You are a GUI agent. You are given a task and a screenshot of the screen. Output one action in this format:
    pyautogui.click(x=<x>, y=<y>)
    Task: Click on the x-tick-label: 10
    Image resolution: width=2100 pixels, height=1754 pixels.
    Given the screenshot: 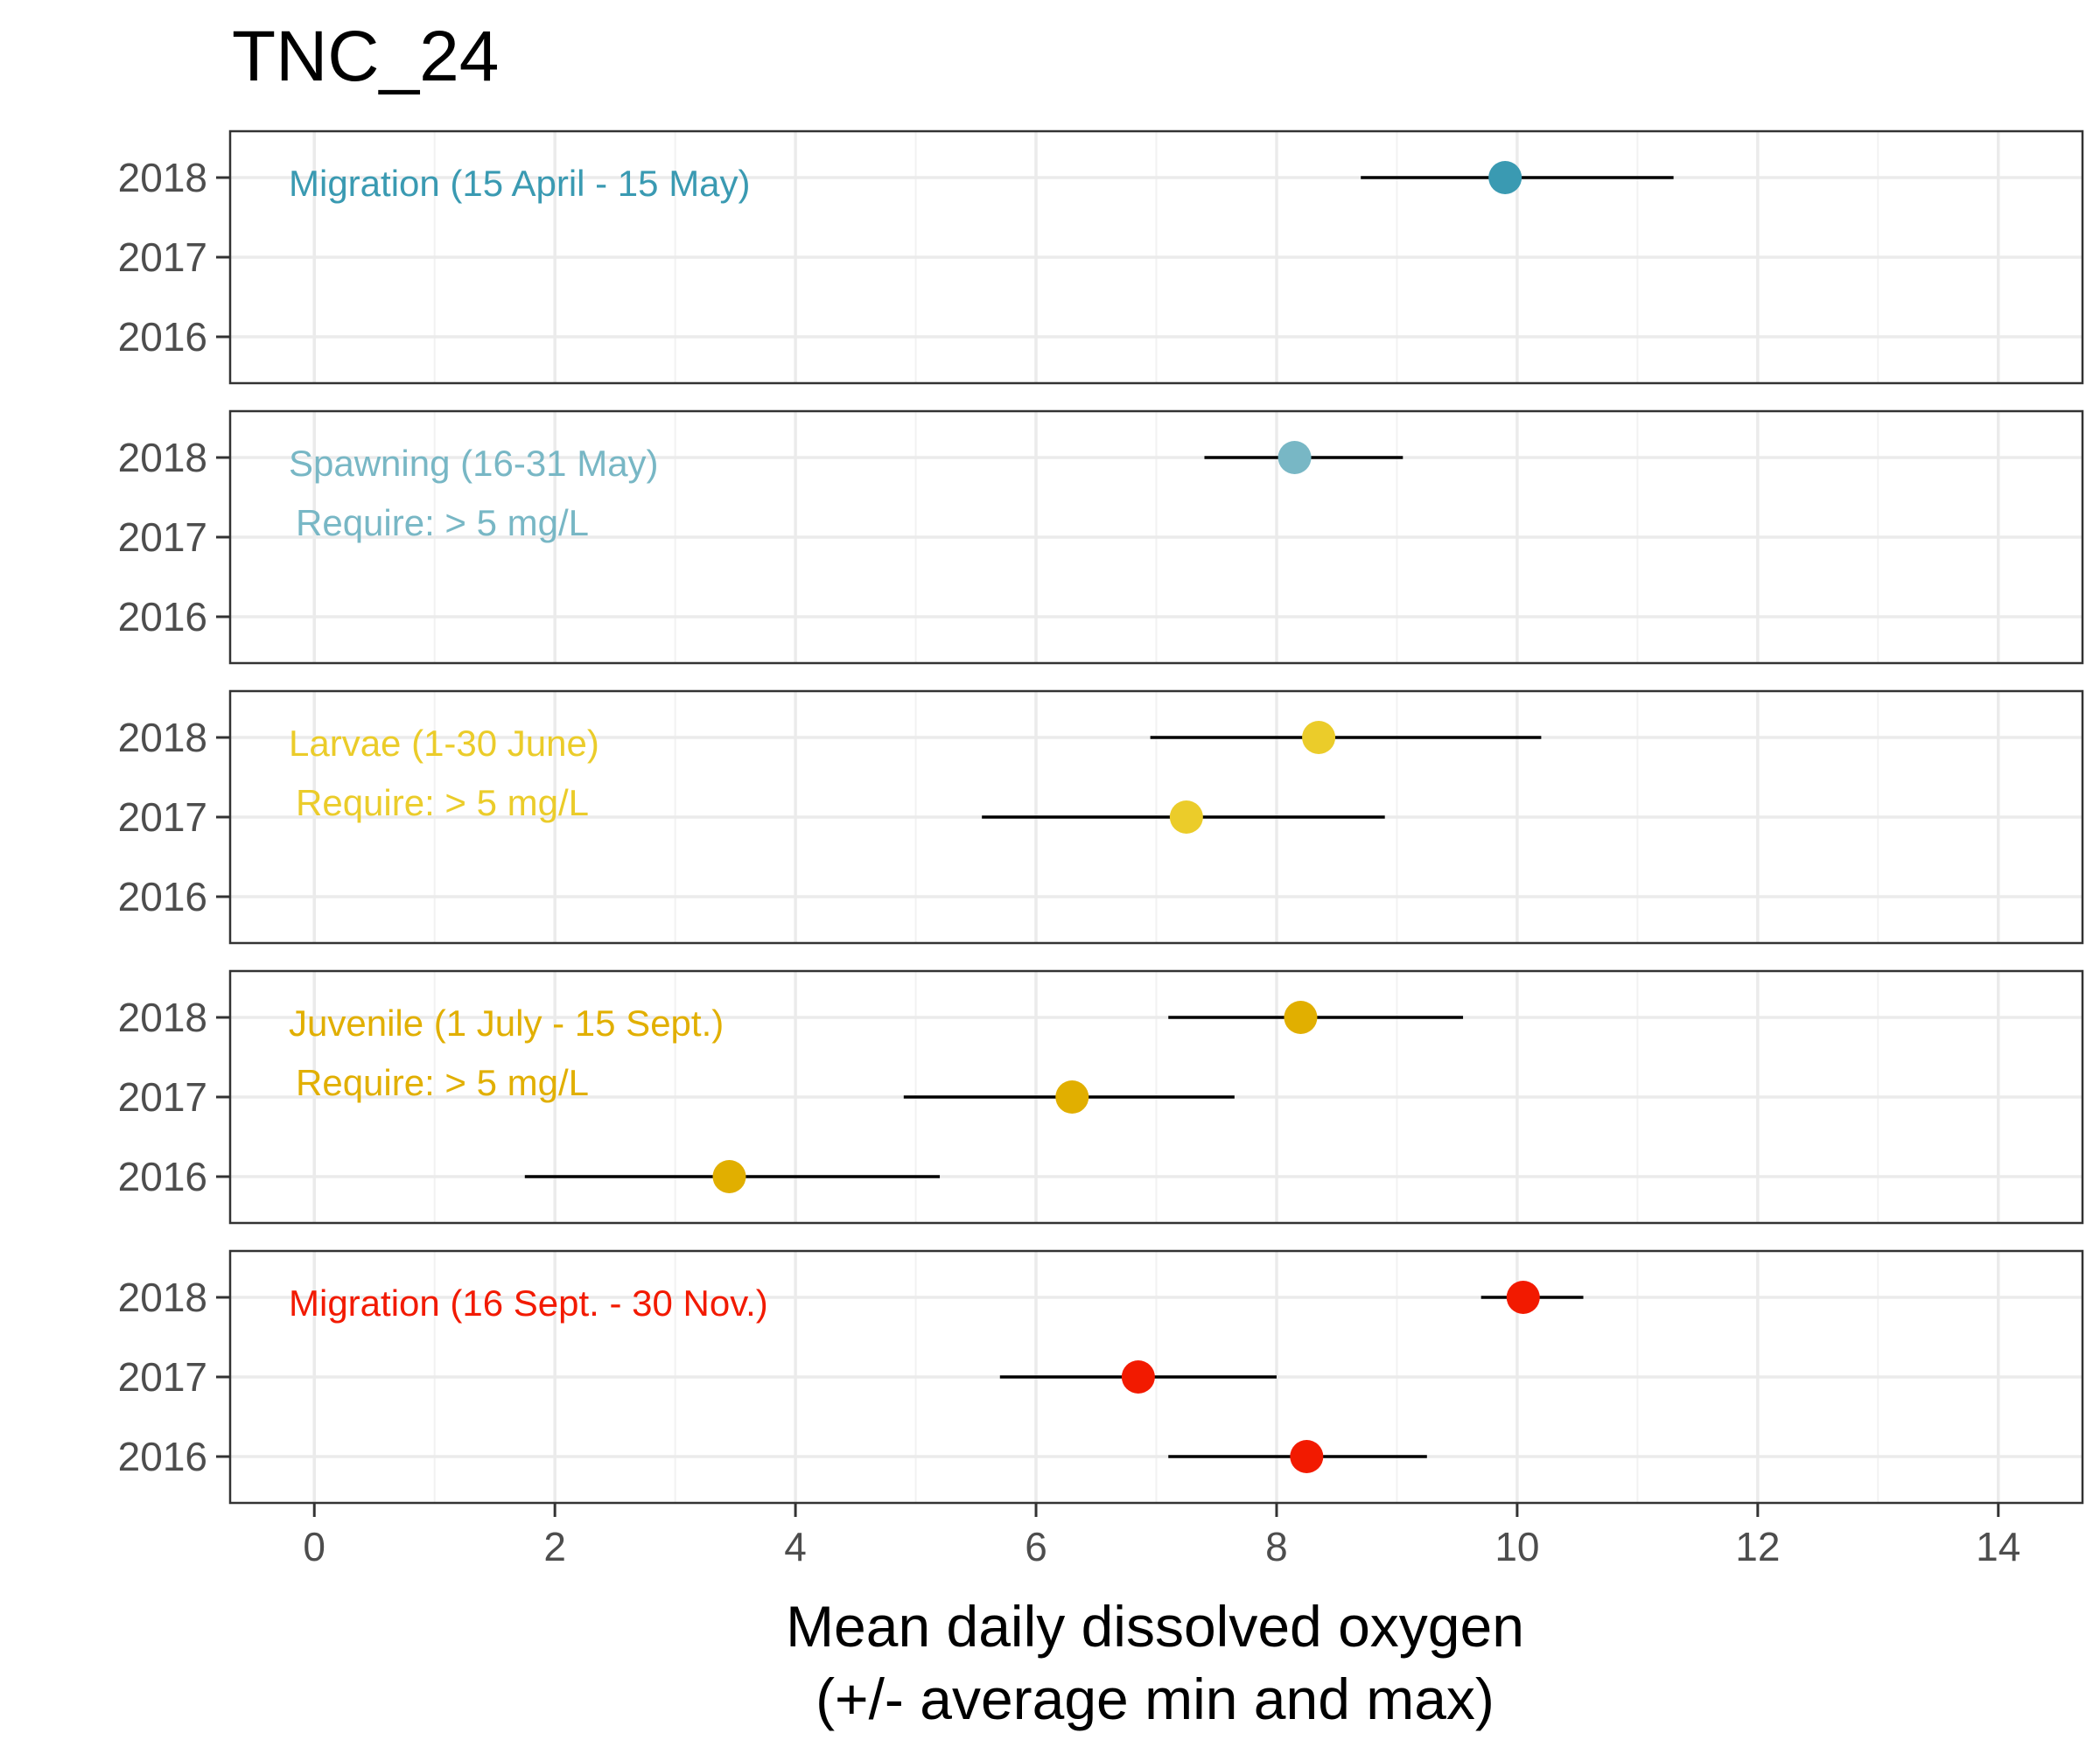 What is the action you would take?
    pyautogui.click(x=1516, y=1546)
    